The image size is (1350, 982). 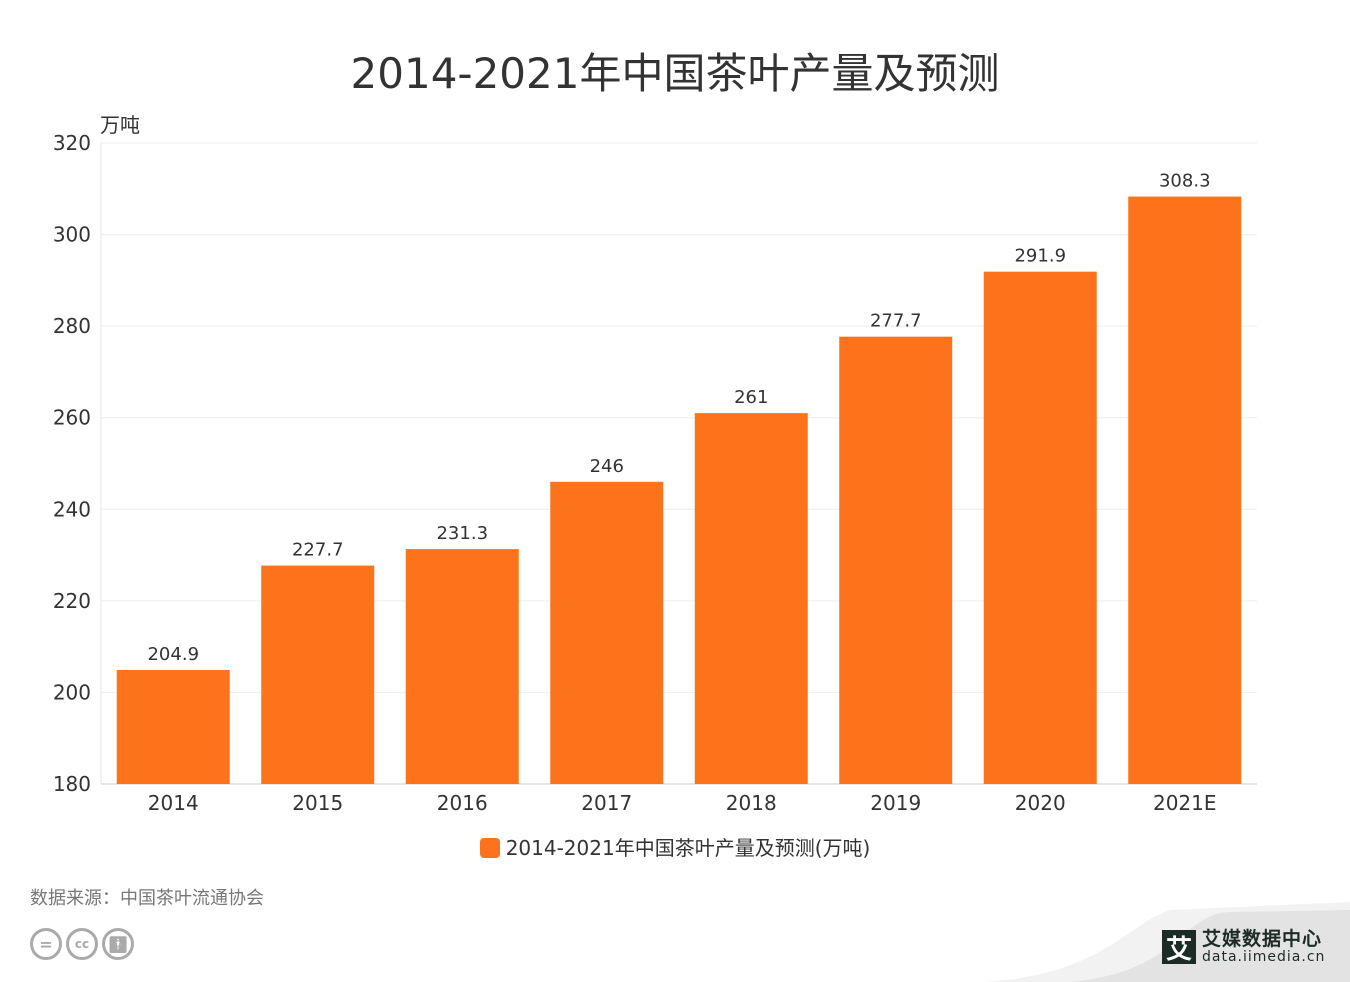 I want to click on data-label: 308.3, so click(x=1185, y=181).